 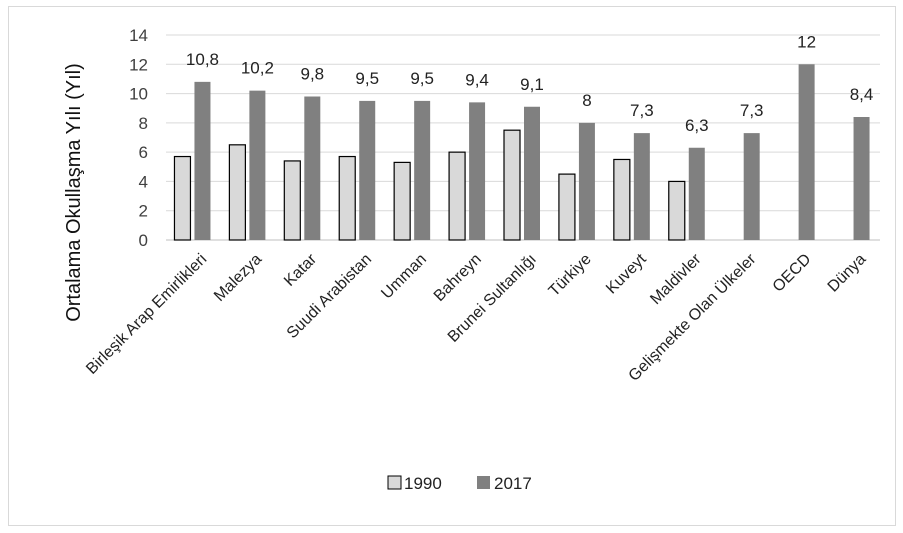 What do you see at coordinates (423, 483) in the screenshot?
I see `legend-label-1990: 1990` at bounding box center [423, 483].